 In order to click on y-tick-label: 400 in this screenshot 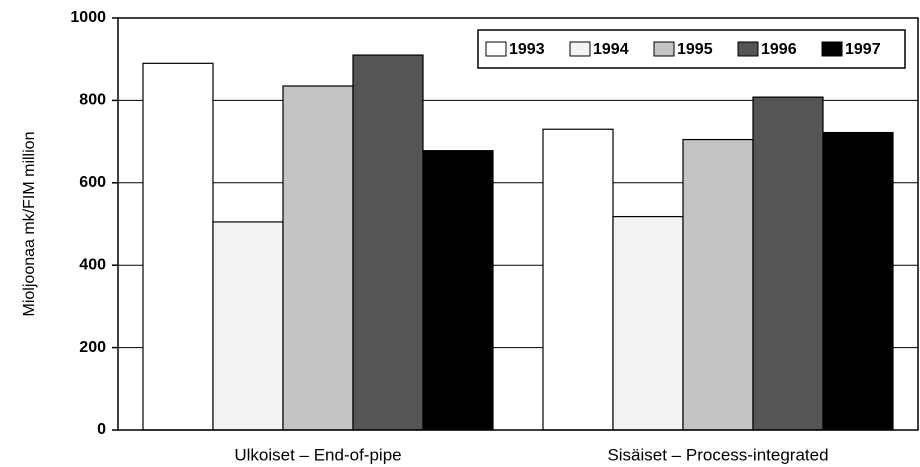, I will do `click(92, 264)`.